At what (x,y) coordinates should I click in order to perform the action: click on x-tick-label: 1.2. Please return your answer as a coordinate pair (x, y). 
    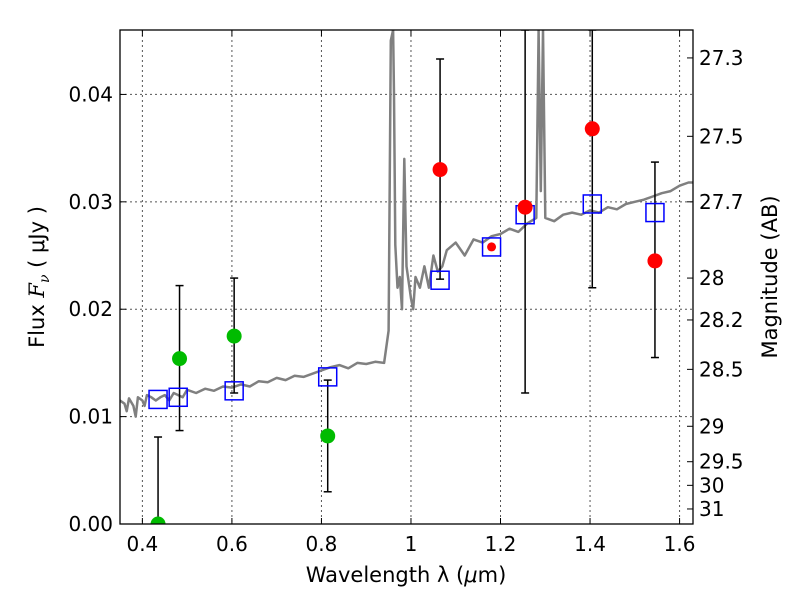
    Looking at the image, I should click on (501, 544).